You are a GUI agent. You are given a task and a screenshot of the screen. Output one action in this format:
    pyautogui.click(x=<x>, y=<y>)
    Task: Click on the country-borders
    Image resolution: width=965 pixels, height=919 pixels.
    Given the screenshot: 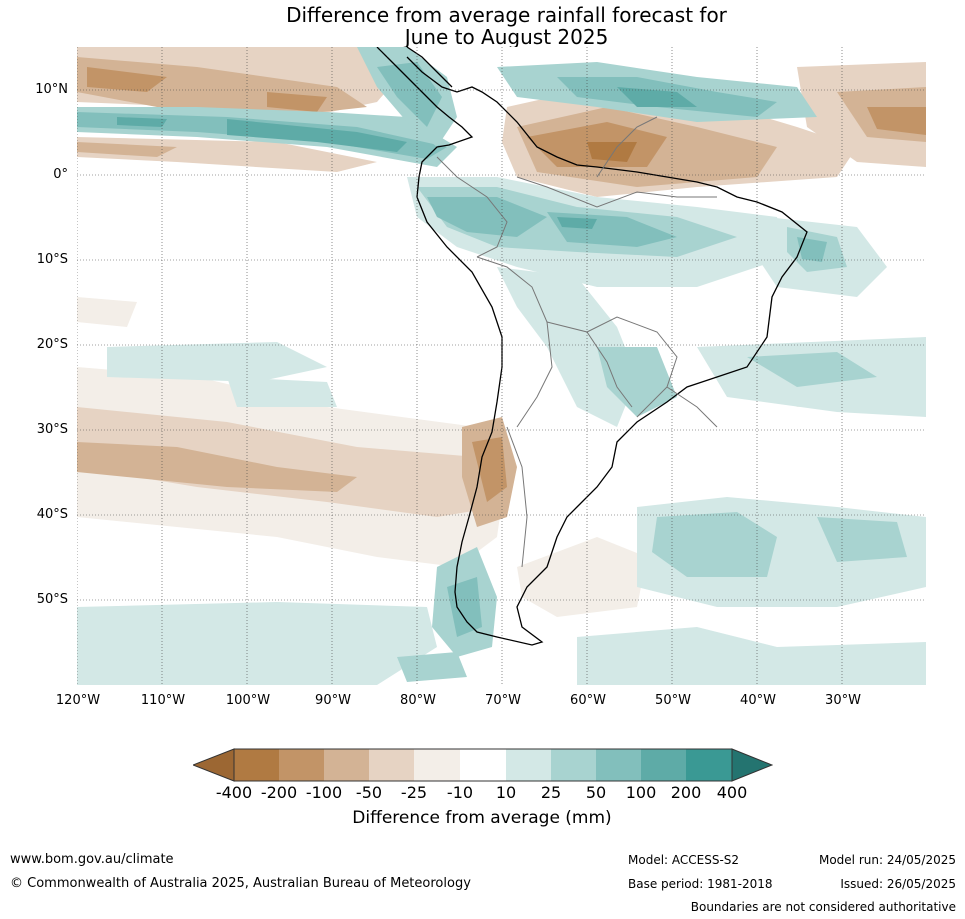 What is the action you would take?
    pyautogui.click(x=577, y=342)
    